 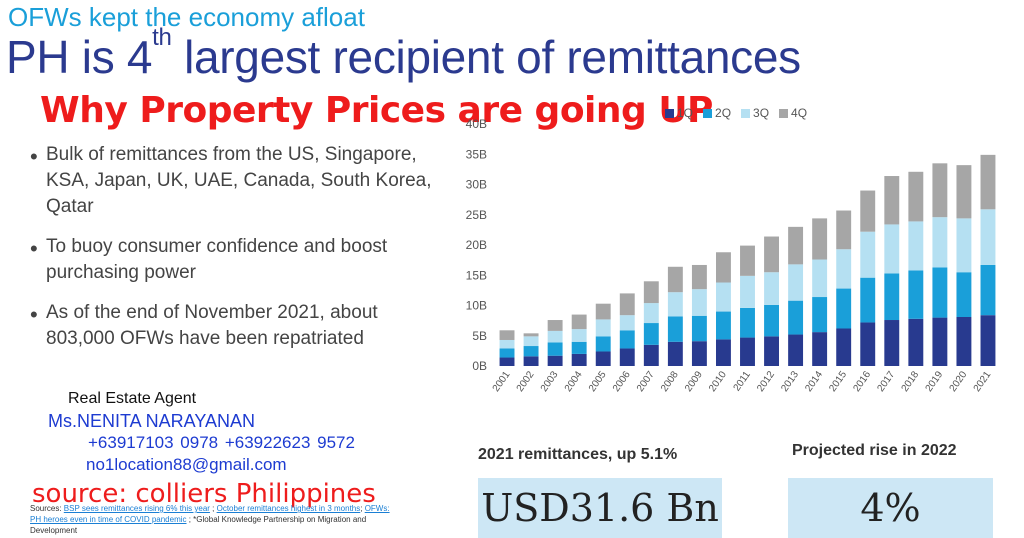 What do you see at coordinates (736, 113) in the screenshot?
I see `chart-legend: 1Q 2Q 3Q 4Q` at bounding box center [736, 113].